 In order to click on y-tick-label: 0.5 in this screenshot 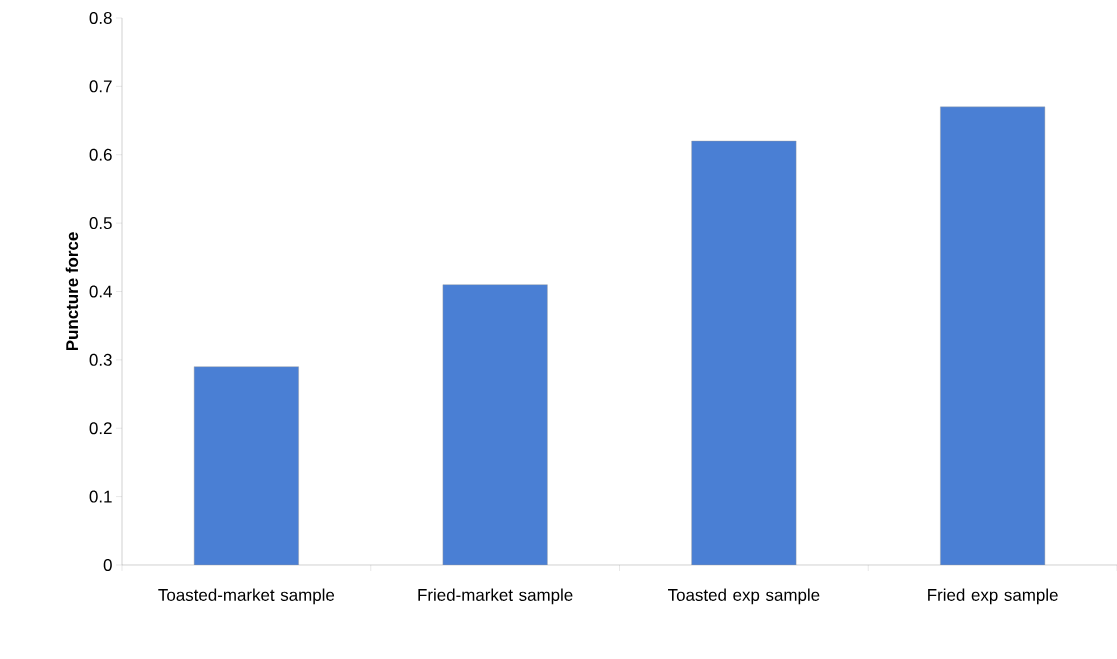, I will do `click(100, 223)`.